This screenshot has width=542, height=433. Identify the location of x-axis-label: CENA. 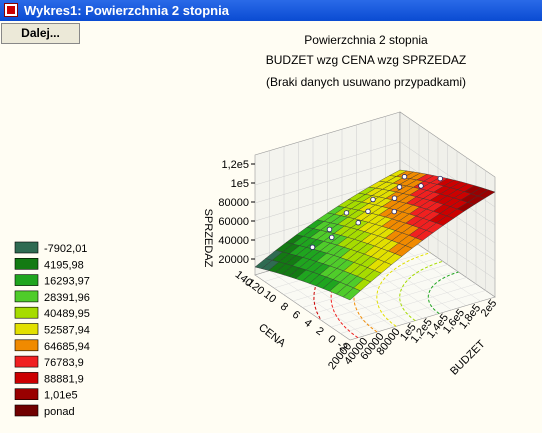
(272, 335).